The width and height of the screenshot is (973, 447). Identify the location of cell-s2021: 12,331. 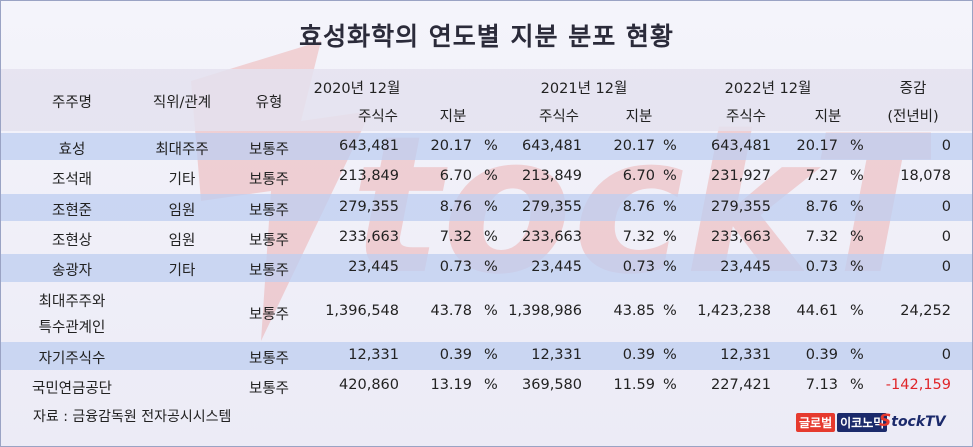
(556, 355).